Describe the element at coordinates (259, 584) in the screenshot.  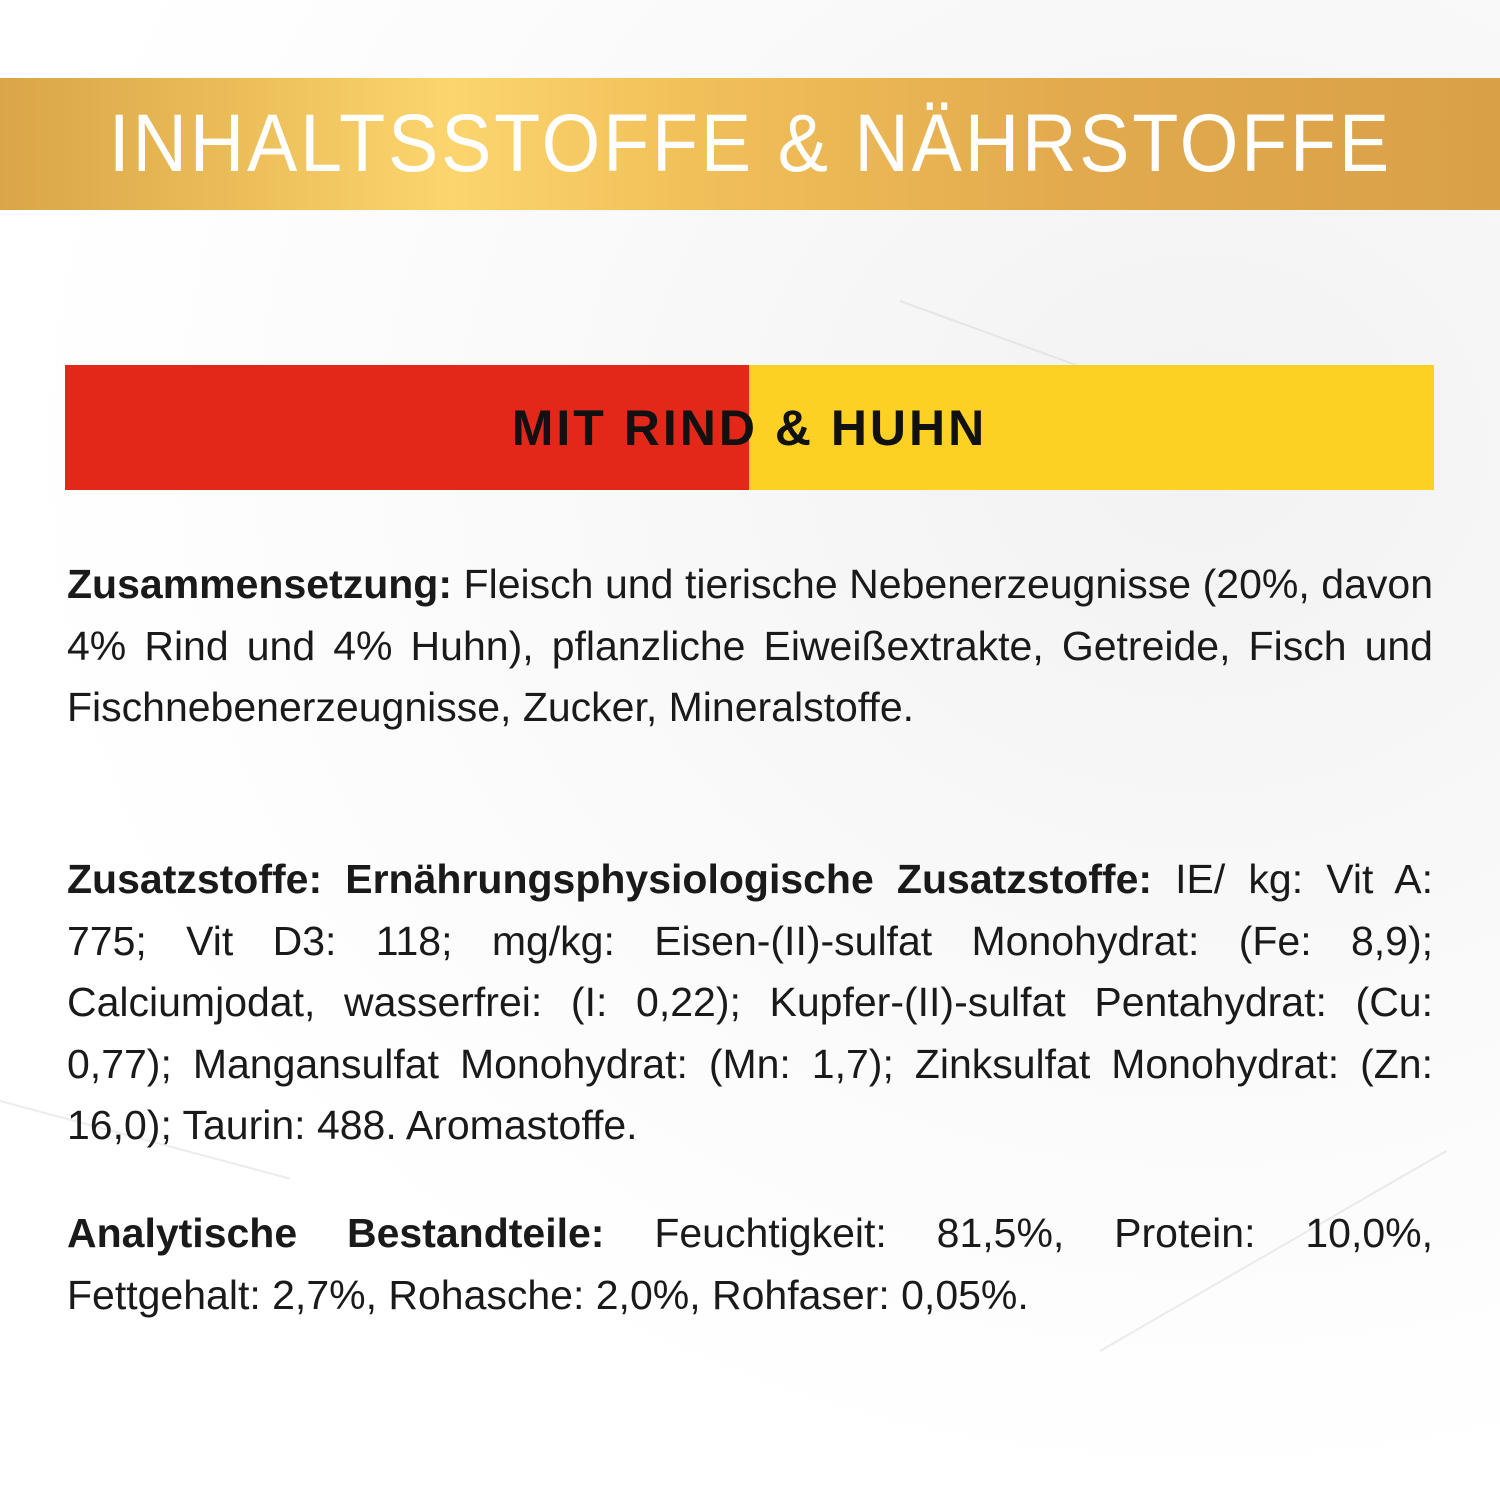
I see `section-label: Zusammensetzung:` at that location.